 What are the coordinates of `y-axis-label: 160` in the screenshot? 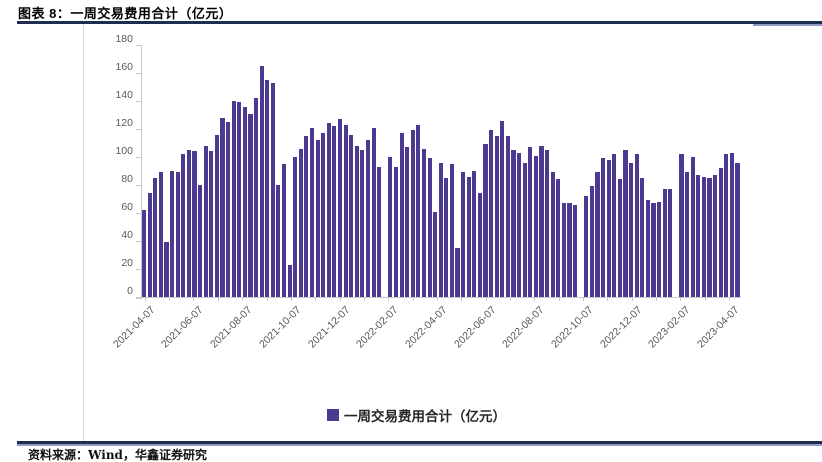 It's located at (124, 66).